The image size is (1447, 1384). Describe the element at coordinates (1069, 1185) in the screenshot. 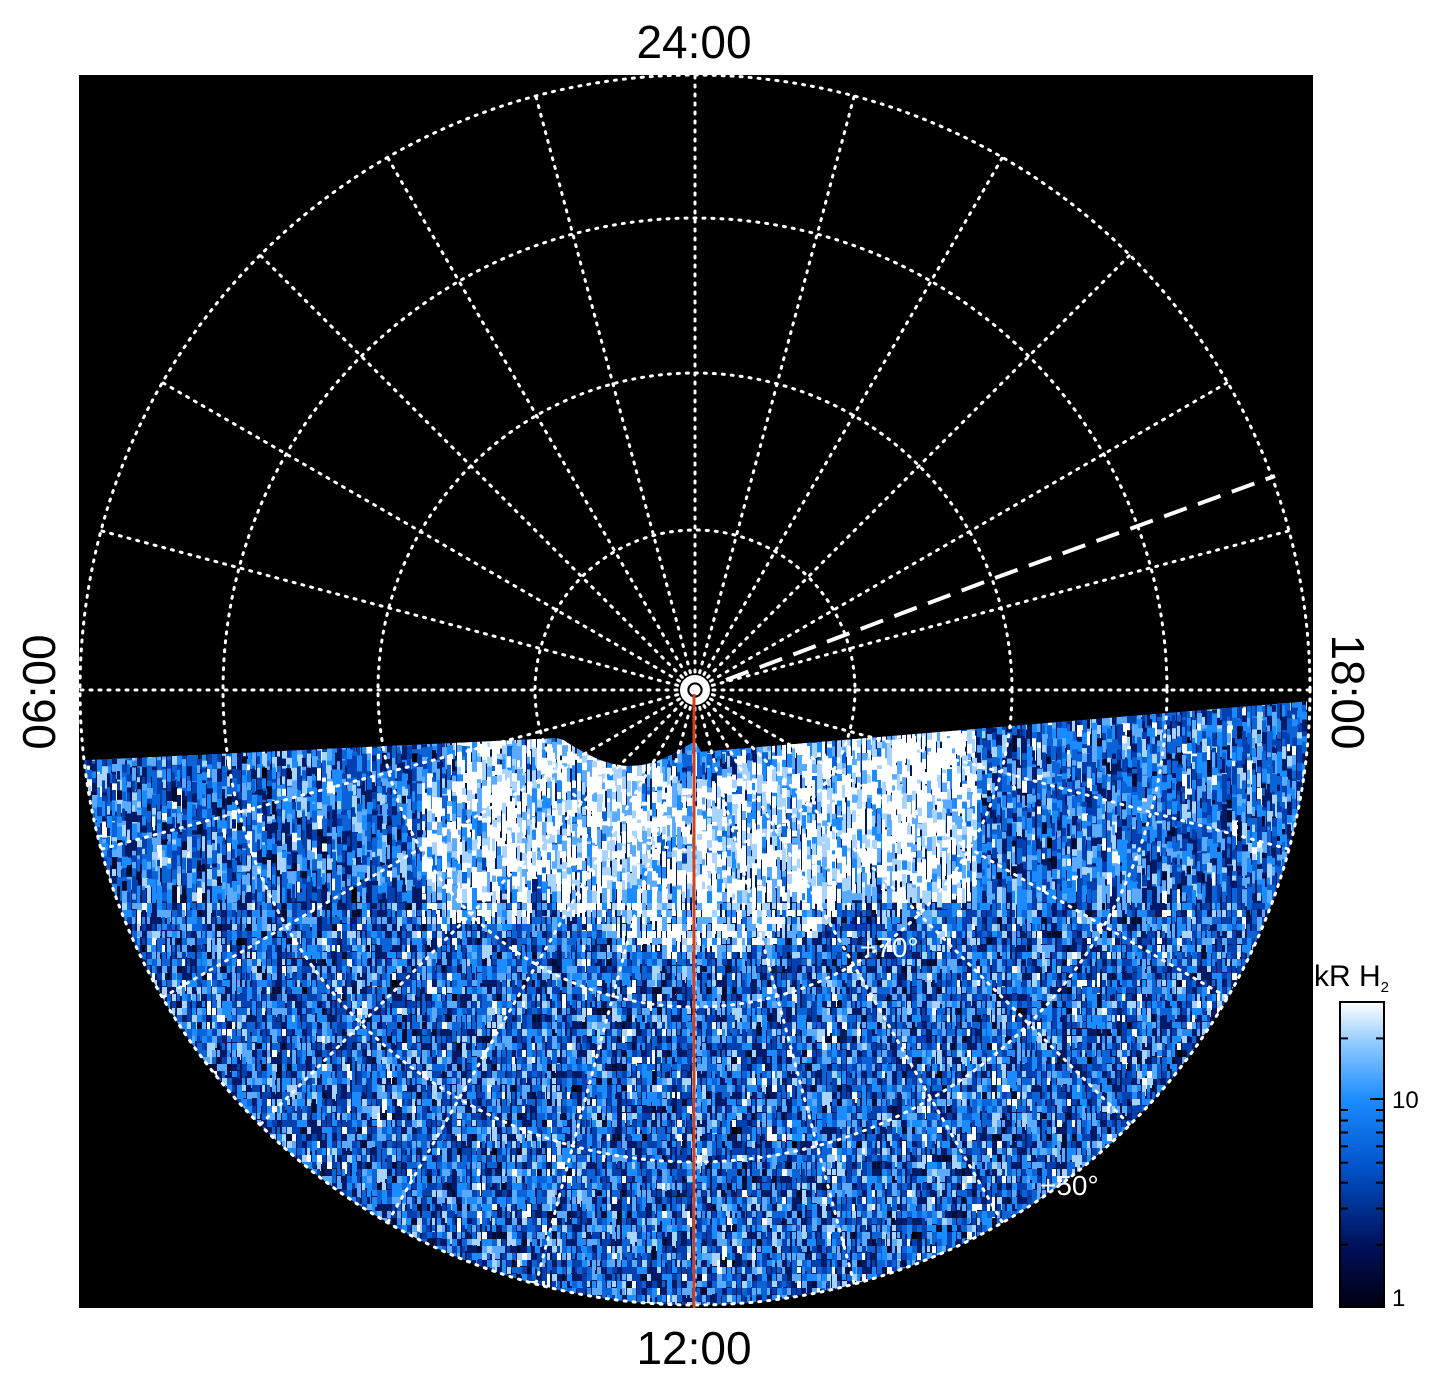

I see `latitude-label-outer: +50°` at that location.